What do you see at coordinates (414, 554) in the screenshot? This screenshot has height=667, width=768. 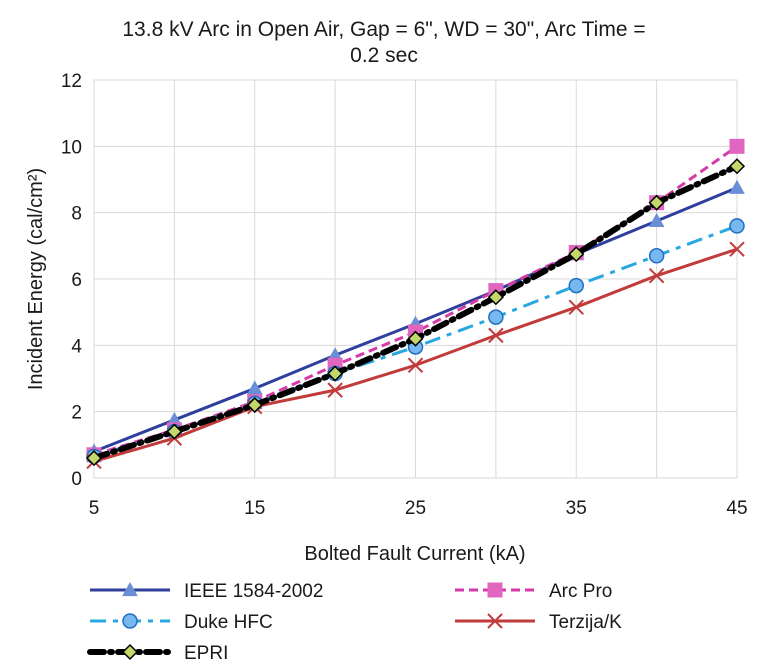 I see `x-axis-label: Bolted Fault Current (kA)` at bounding box center [414, 554].